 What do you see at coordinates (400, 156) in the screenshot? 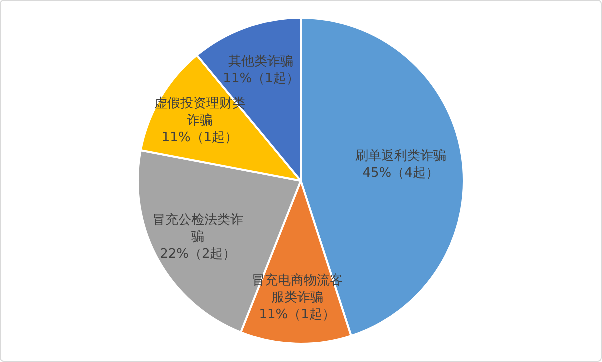
I see `slice-label: 刷单返利类诈骗` at bounding box center [400, 156].